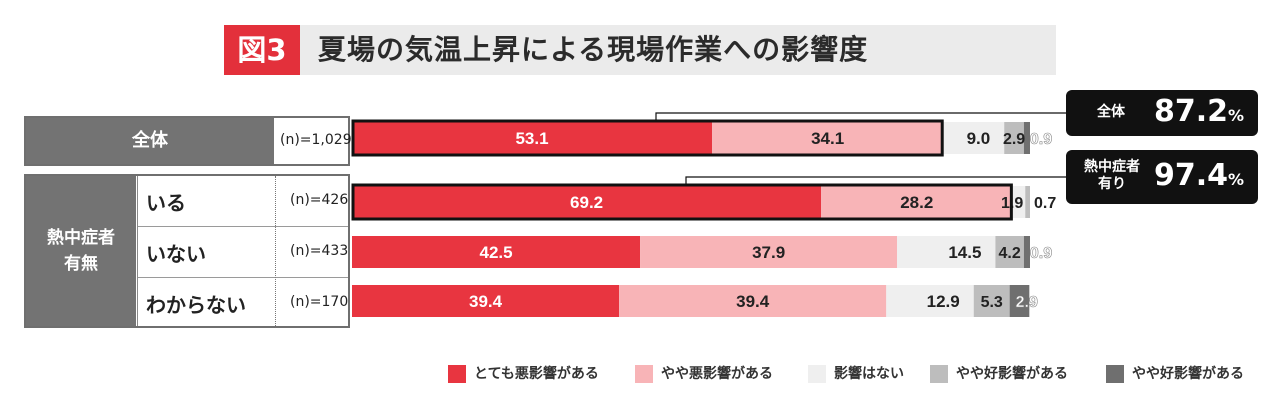 The image size is (1280, 410). Describe the element at coordinates (176, 254) in the screenshot. I see `sub-label-no: いない` at that location.